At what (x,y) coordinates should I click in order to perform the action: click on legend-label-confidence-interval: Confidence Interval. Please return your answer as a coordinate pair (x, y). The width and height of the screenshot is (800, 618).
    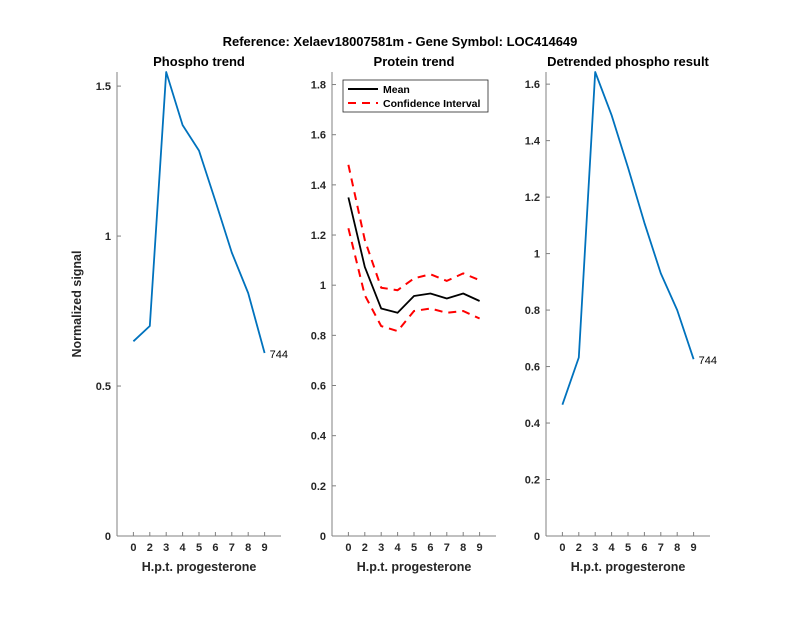
    Looking at the image, I should click on (432, 104).